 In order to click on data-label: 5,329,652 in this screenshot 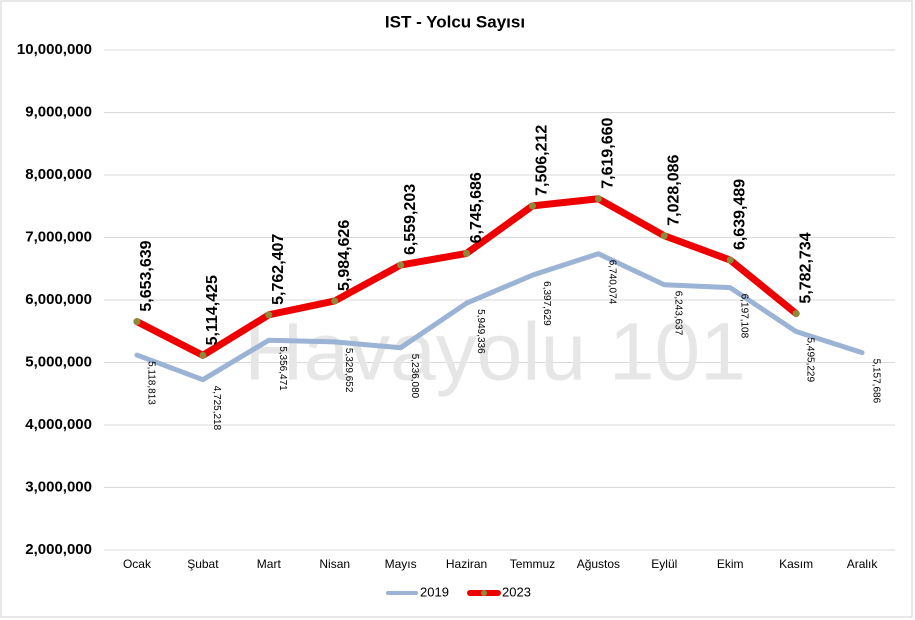, I will do `click(348, 370)`.